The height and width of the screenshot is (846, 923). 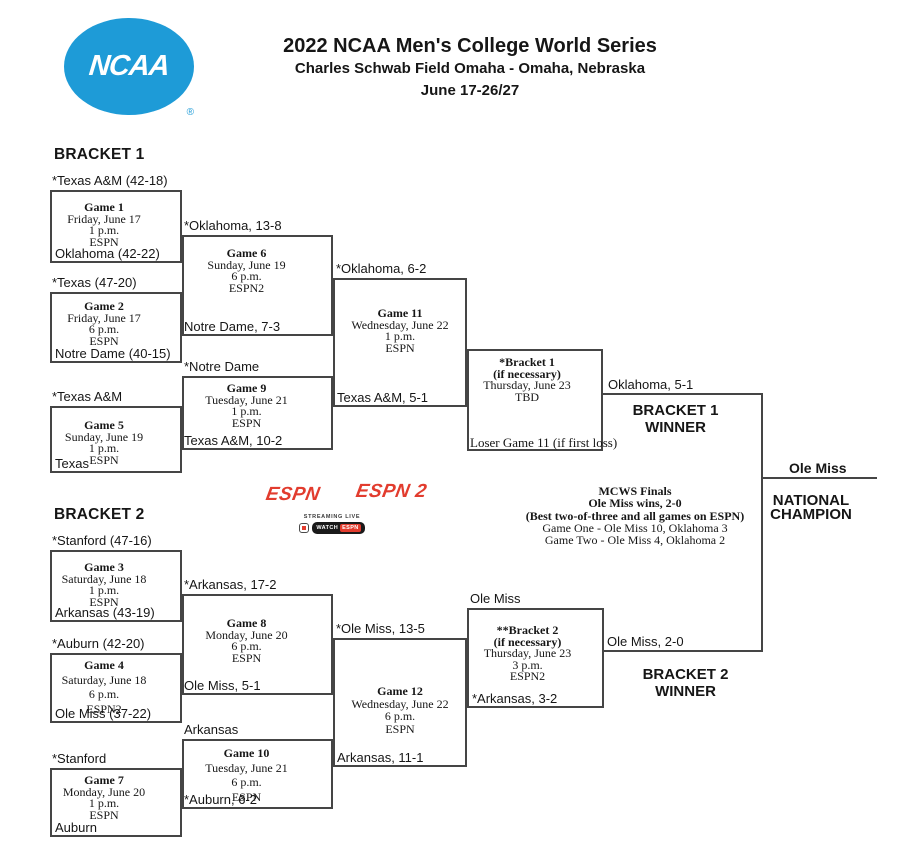 I want to click on game5-info: Game 5 Sunday, June 19 1 p.m. ESPN, so click(x=104, y=442).